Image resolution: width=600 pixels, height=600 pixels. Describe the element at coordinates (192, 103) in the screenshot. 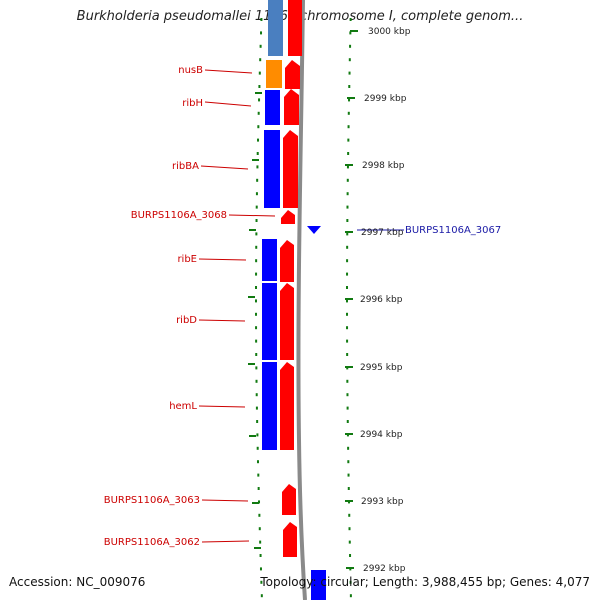

I see `gene-label-ribH: ribH` at that location.